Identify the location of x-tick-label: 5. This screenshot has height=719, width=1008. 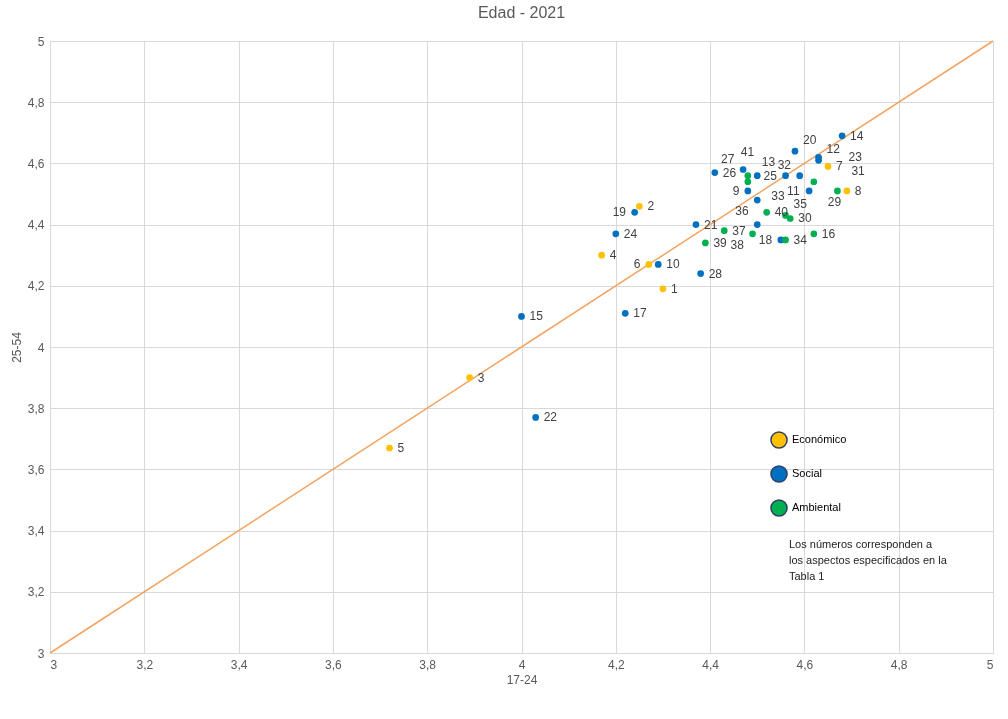
(990, 664).